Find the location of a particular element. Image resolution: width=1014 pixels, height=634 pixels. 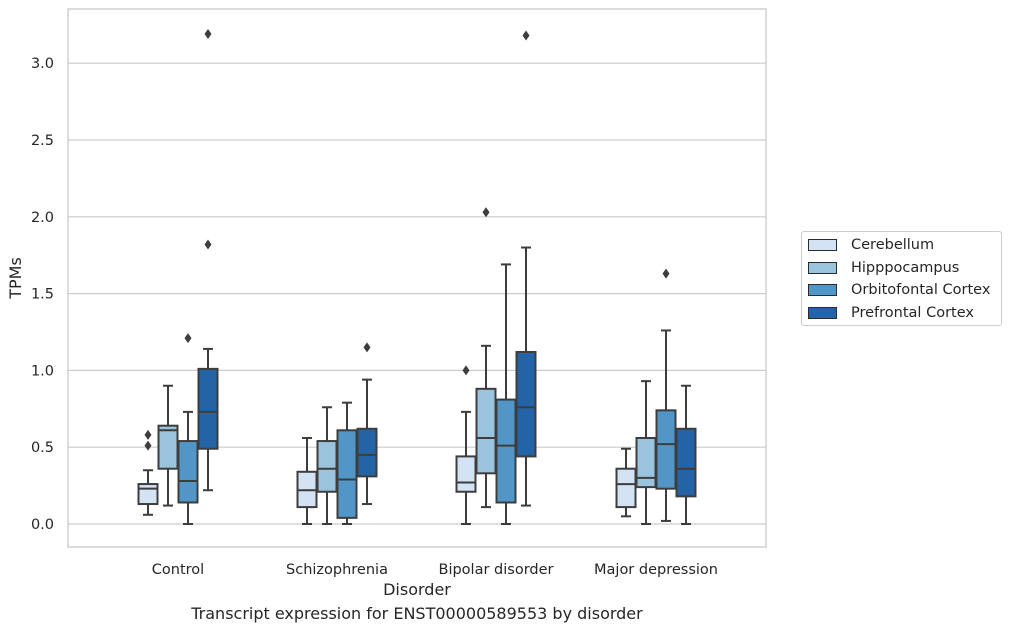

x-tick-label: Control is located at coordinates (178, 570).